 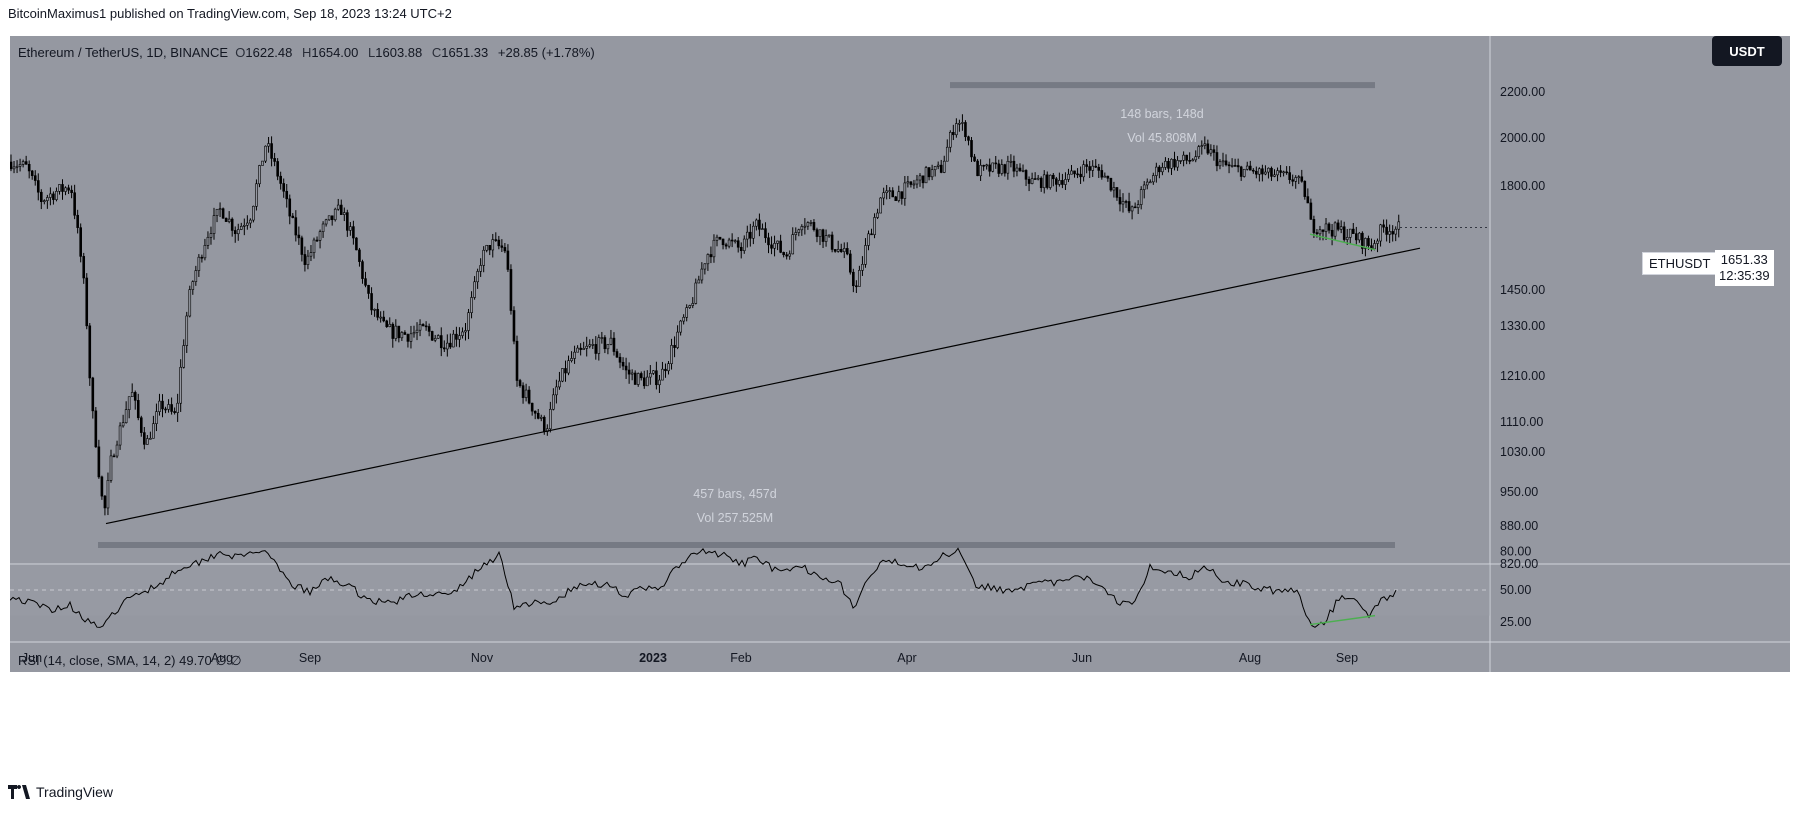 I want to click on price-axis-background, so click(x=1640, y=354).